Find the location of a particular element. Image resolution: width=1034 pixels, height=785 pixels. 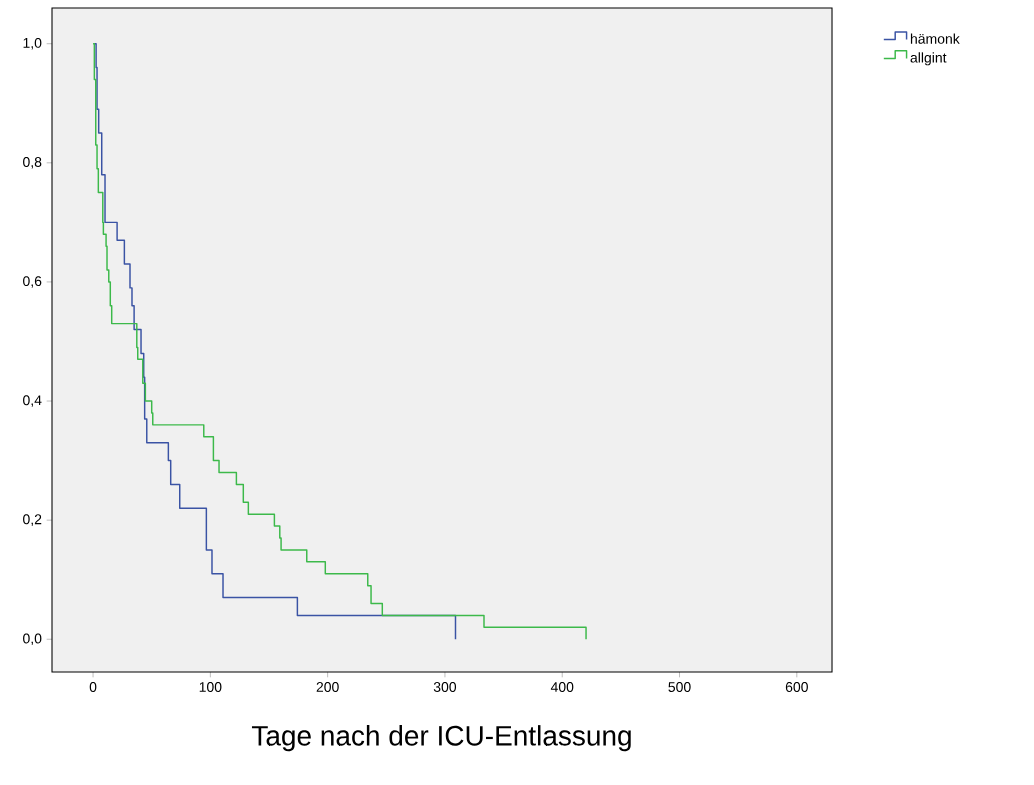

y-tick-label: 0,4 is located at coordinates (32, 401).